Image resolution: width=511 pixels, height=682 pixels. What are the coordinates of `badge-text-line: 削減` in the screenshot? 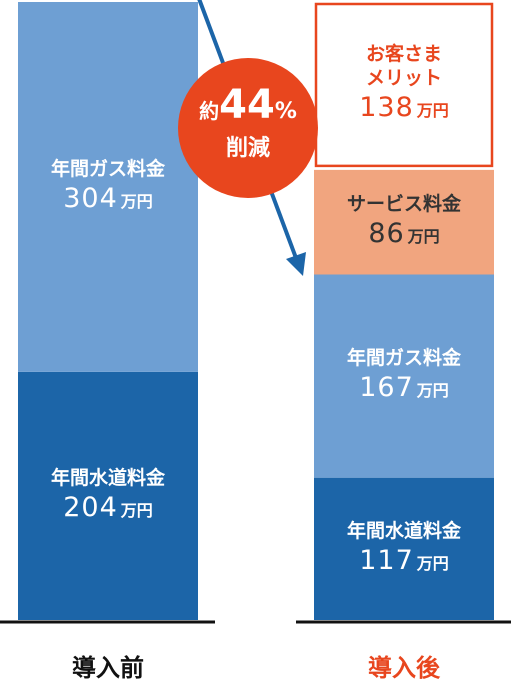 It's located at (247, 148).